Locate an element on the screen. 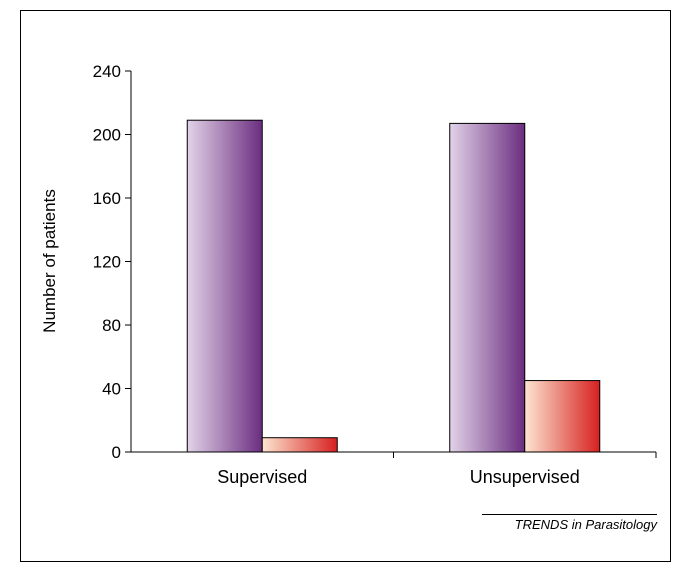 Image resolution: width=683 pixels, height=568 pixels. y-tick-label: 80 is located at coordinates (111, 325).